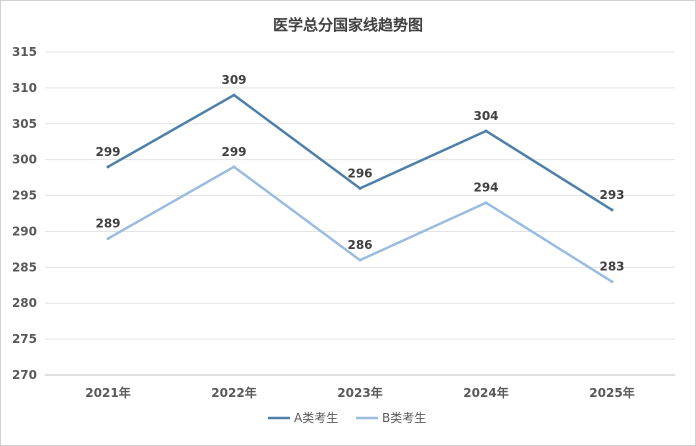  What do you see at coordinates (24, 303) in the screenshot?
I see `y-tick-label: 280` at bounding box center [24, 303].